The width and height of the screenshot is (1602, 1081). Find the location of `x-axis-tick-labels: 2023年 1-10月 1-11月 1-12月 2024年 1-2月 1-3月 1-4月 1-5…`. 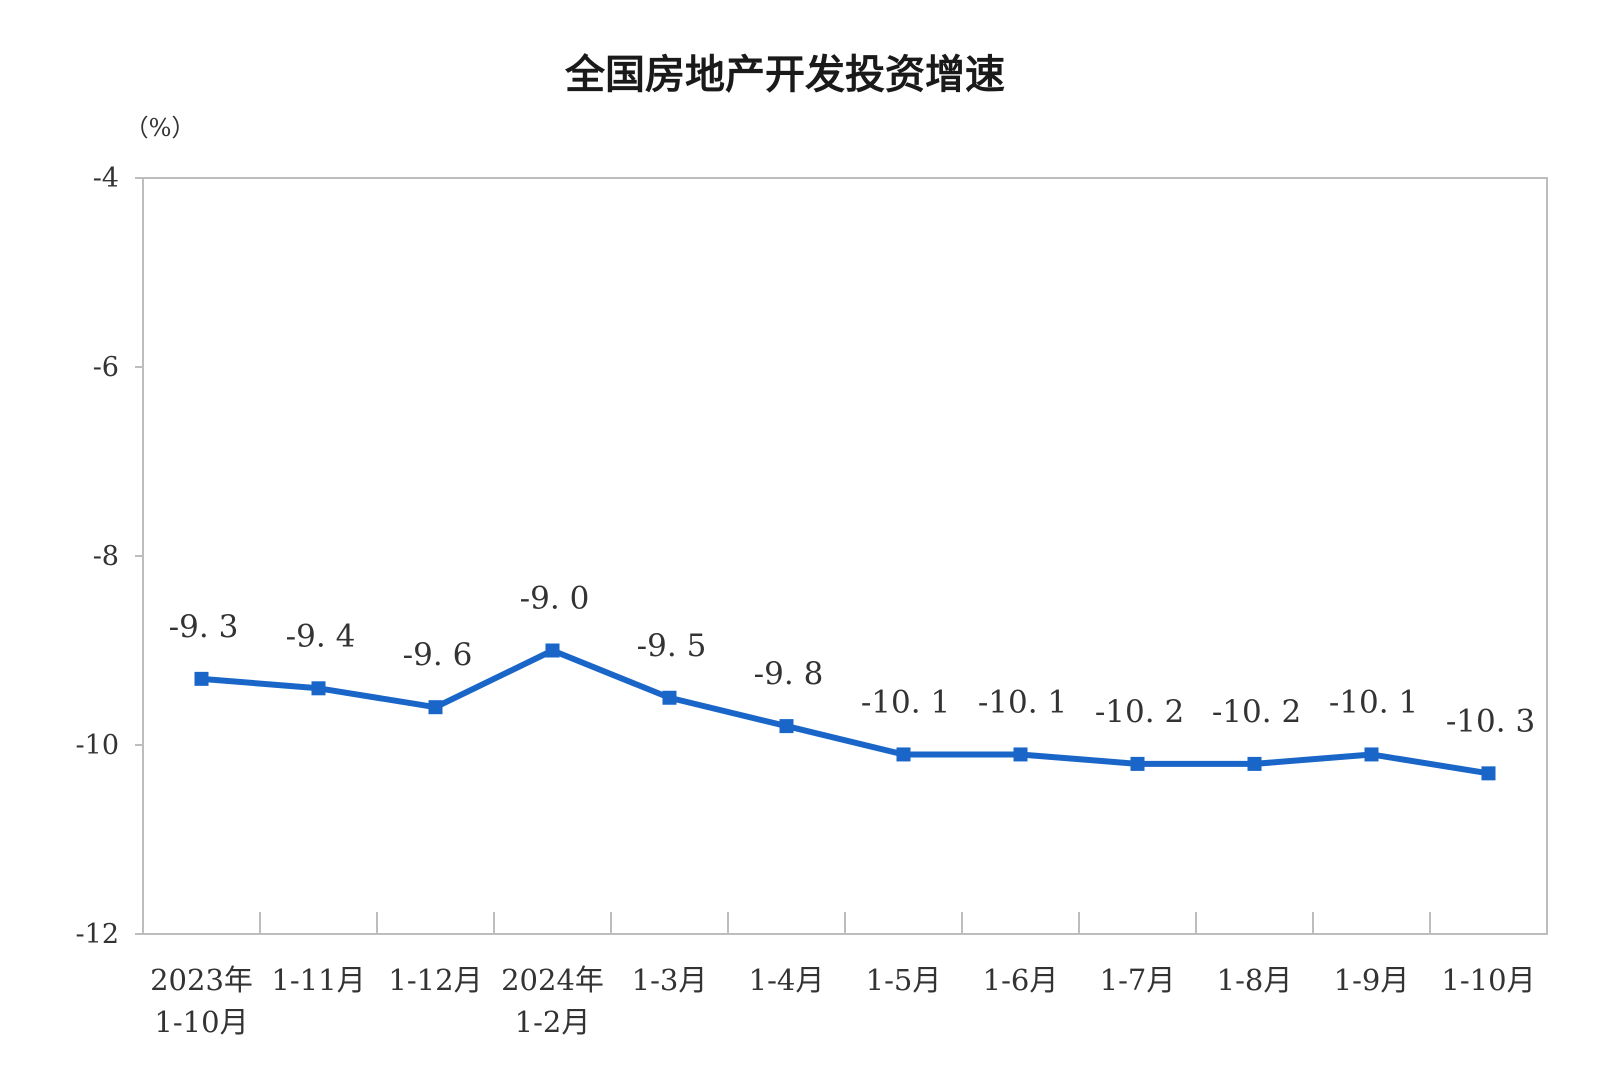

x-axis-tick-labels: 2023年 1-10月 1-11月 1-12月 2024年 1-2月 1-3月 1-4月 1-5… is located at coordinates (842, 1001).